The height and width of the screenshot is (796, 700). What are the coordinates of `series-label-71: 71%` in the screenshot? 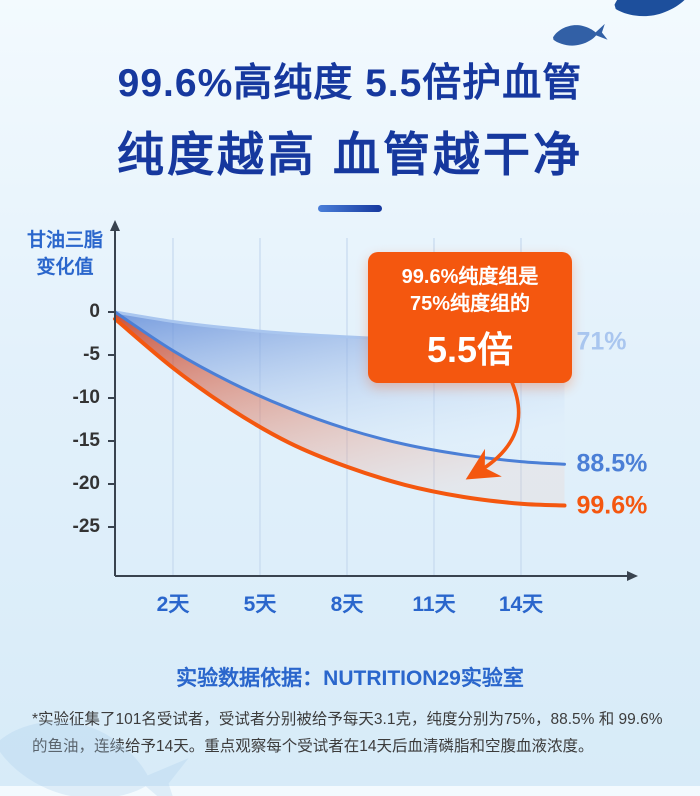 It's located at (601, 341).